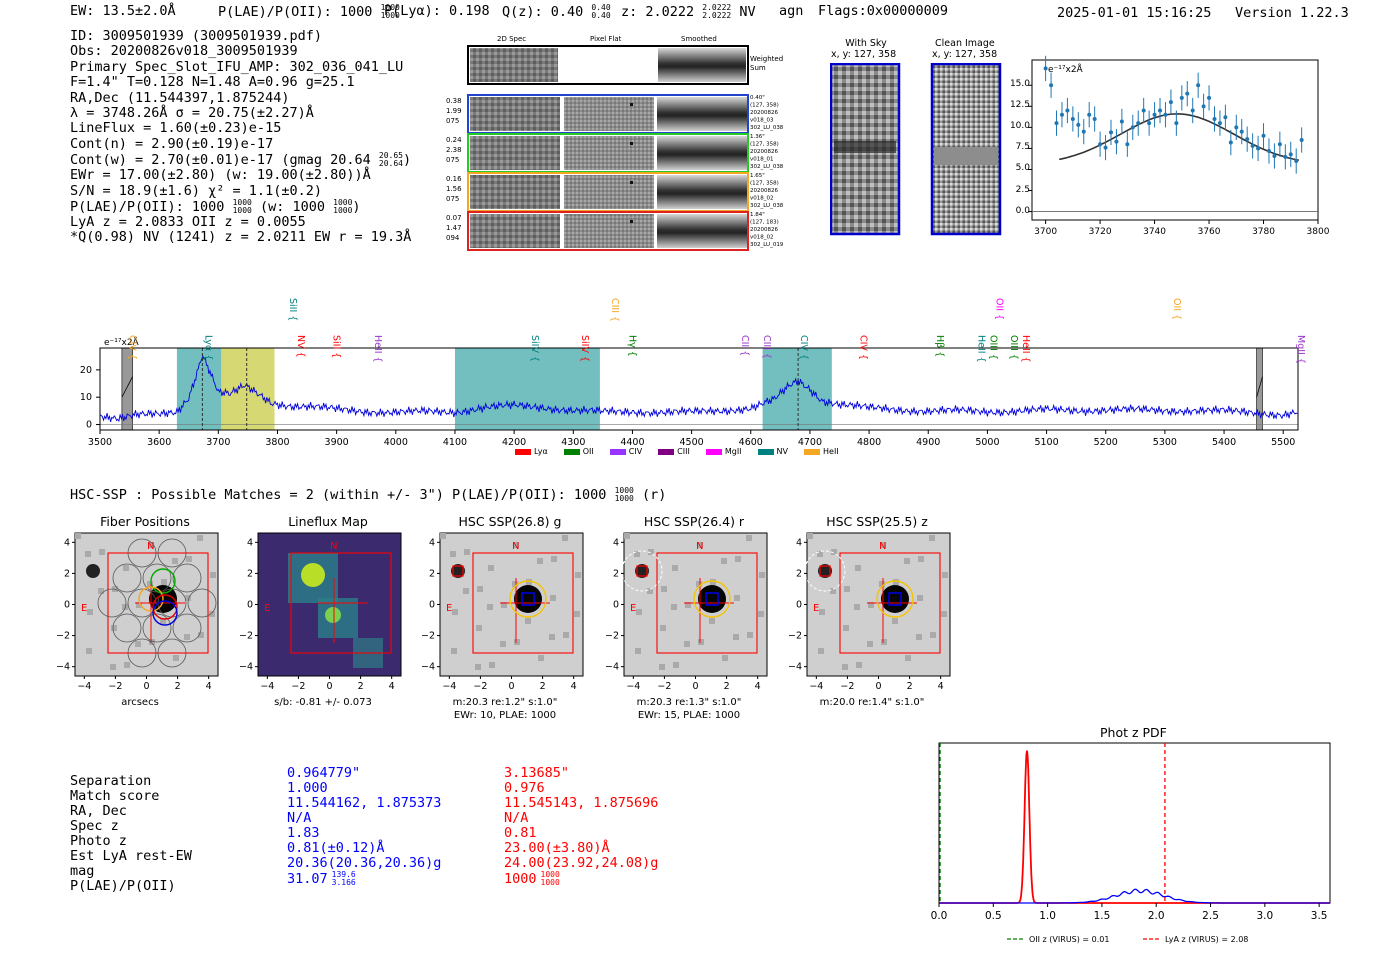 Image resolution: width=1400 pixels, height=953 pixels. I want to click on hsc-ytick-label: 2, so click(799, 573).